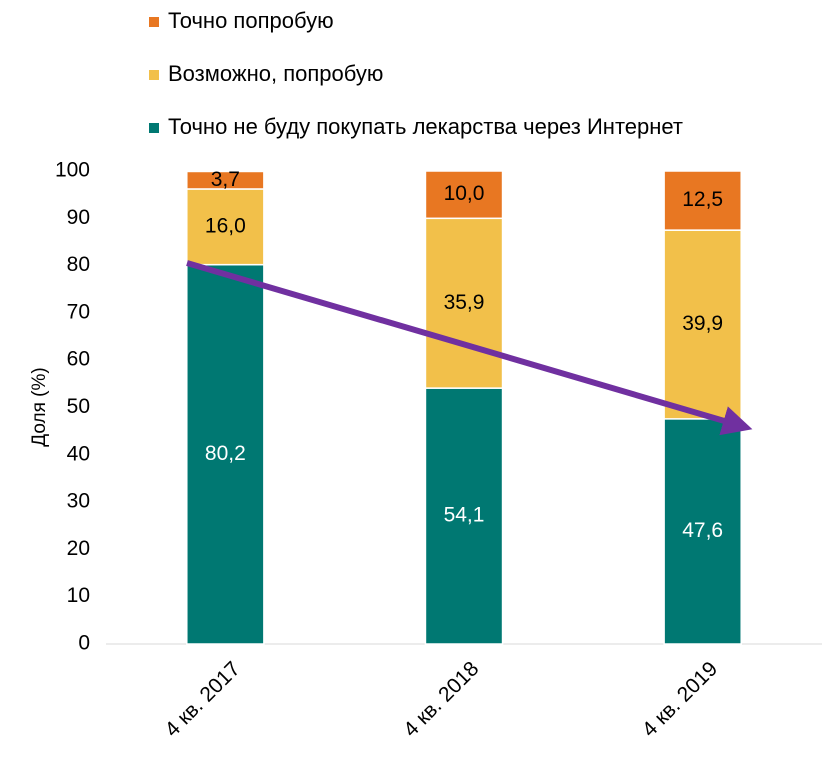 The width and height of the screenshot is (826, 766). I want to click on x-tick-label: 4 кв. 2019, so click(680, 699).